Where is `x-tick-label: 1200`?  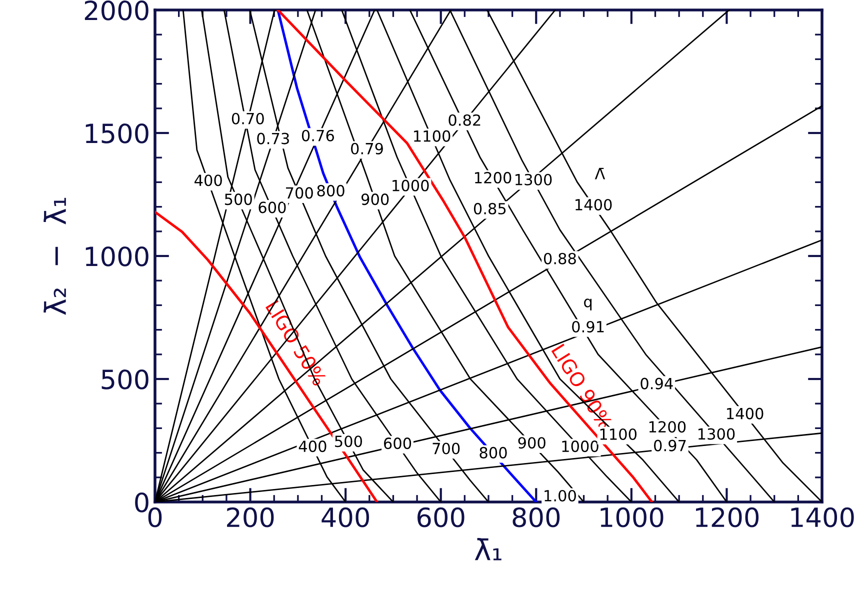 x-tick-label: 1200 is located at coordinates (727, 517).